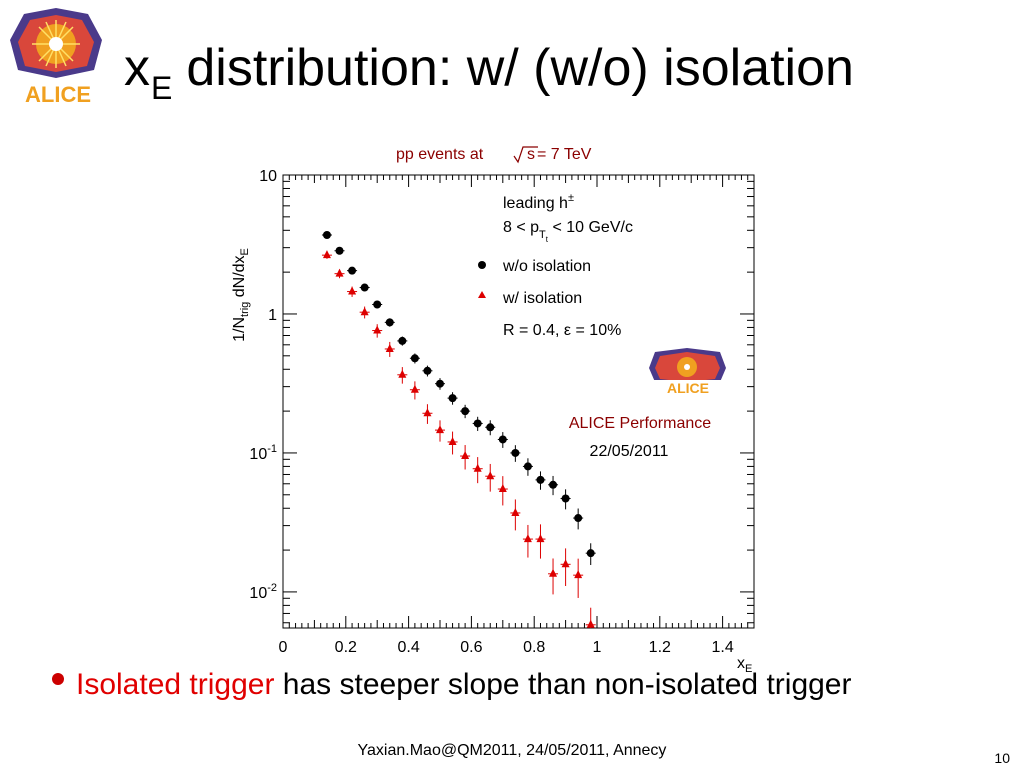 The width and height of the screenshot is (1024, 768). I want to click on legend-header-2: 8 < pTt < 10 GeV/c, so click(568, 231).